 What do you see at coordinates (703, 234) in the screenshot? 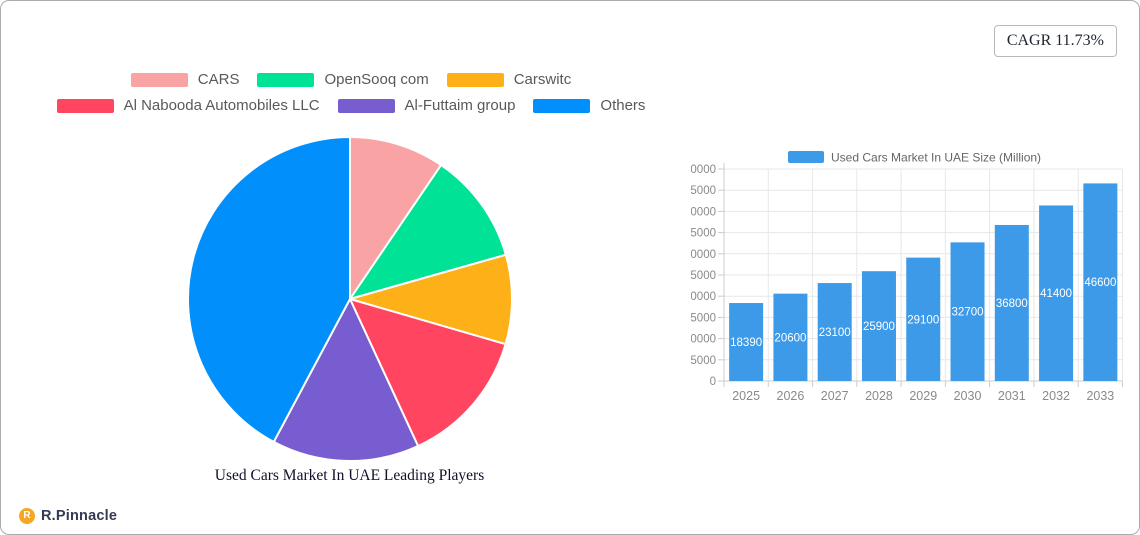
I see `y-axis-label: 35000` at bounding box center [703, 234].